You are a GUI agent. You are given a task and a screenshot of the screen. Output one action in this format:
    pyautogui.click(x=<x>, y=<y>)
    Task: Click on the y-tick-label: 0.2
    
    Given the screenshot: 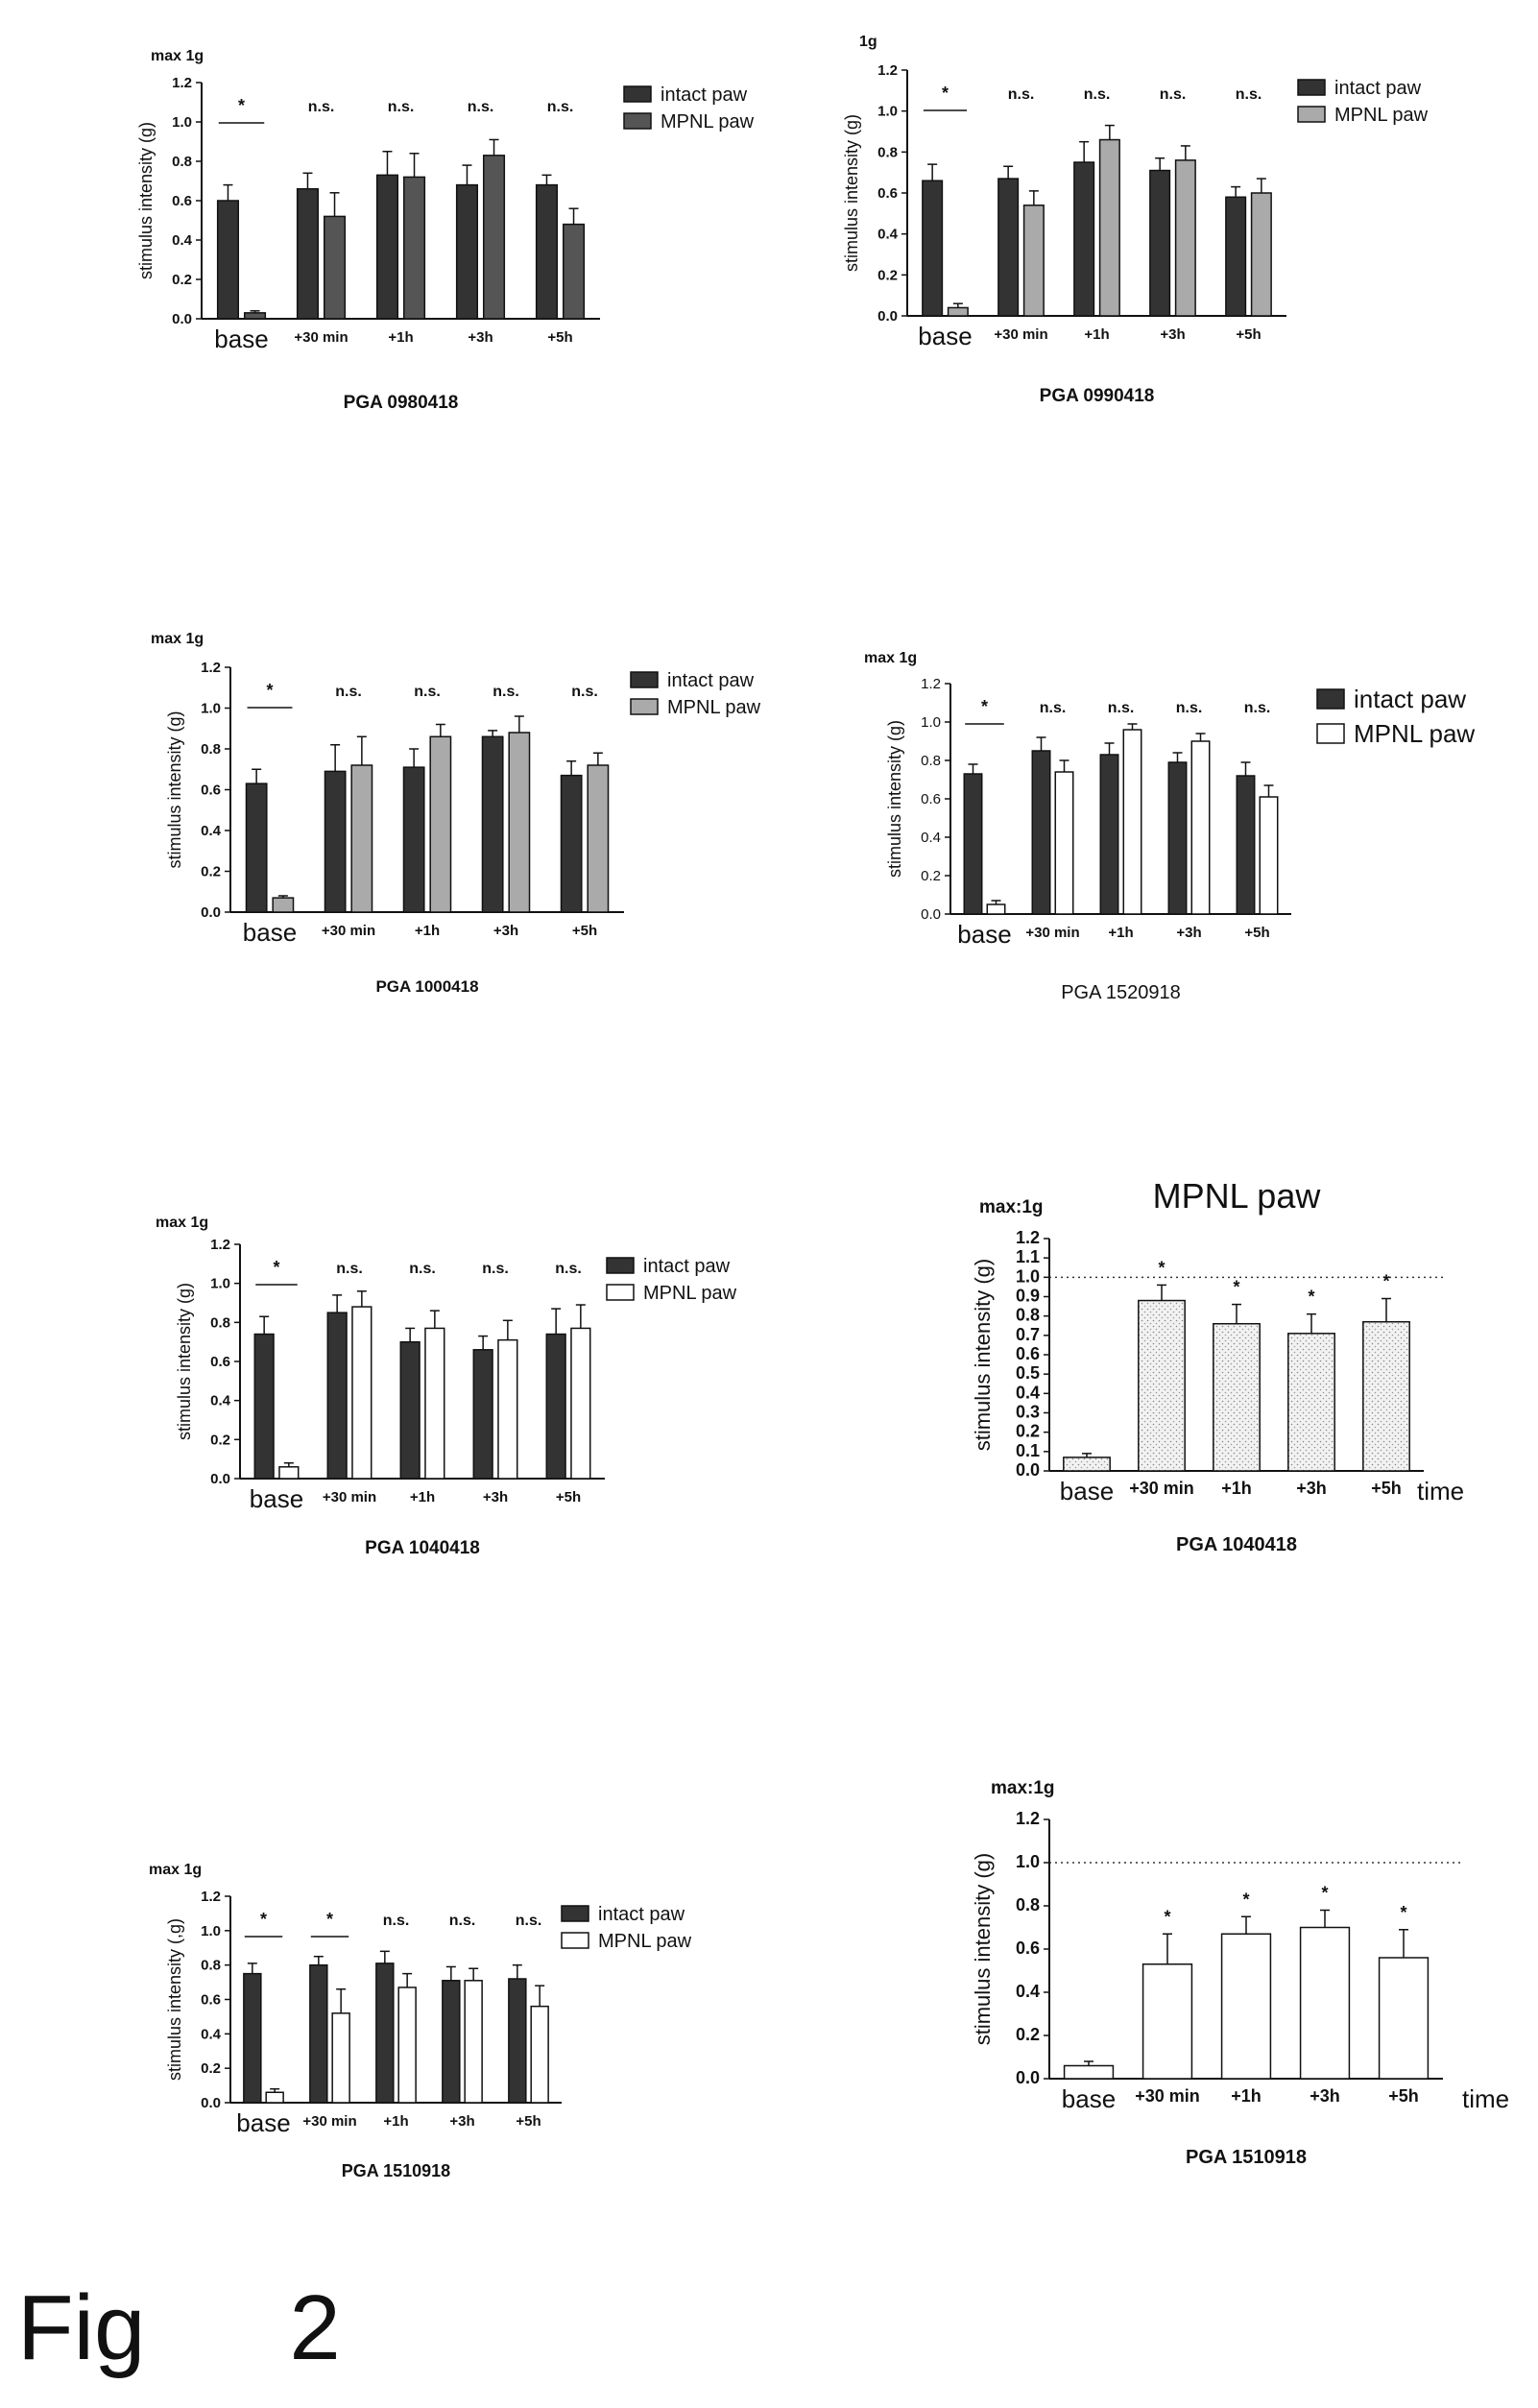 What is the action you would take?
    pyautogui.click(x=1028, y=1431)
    